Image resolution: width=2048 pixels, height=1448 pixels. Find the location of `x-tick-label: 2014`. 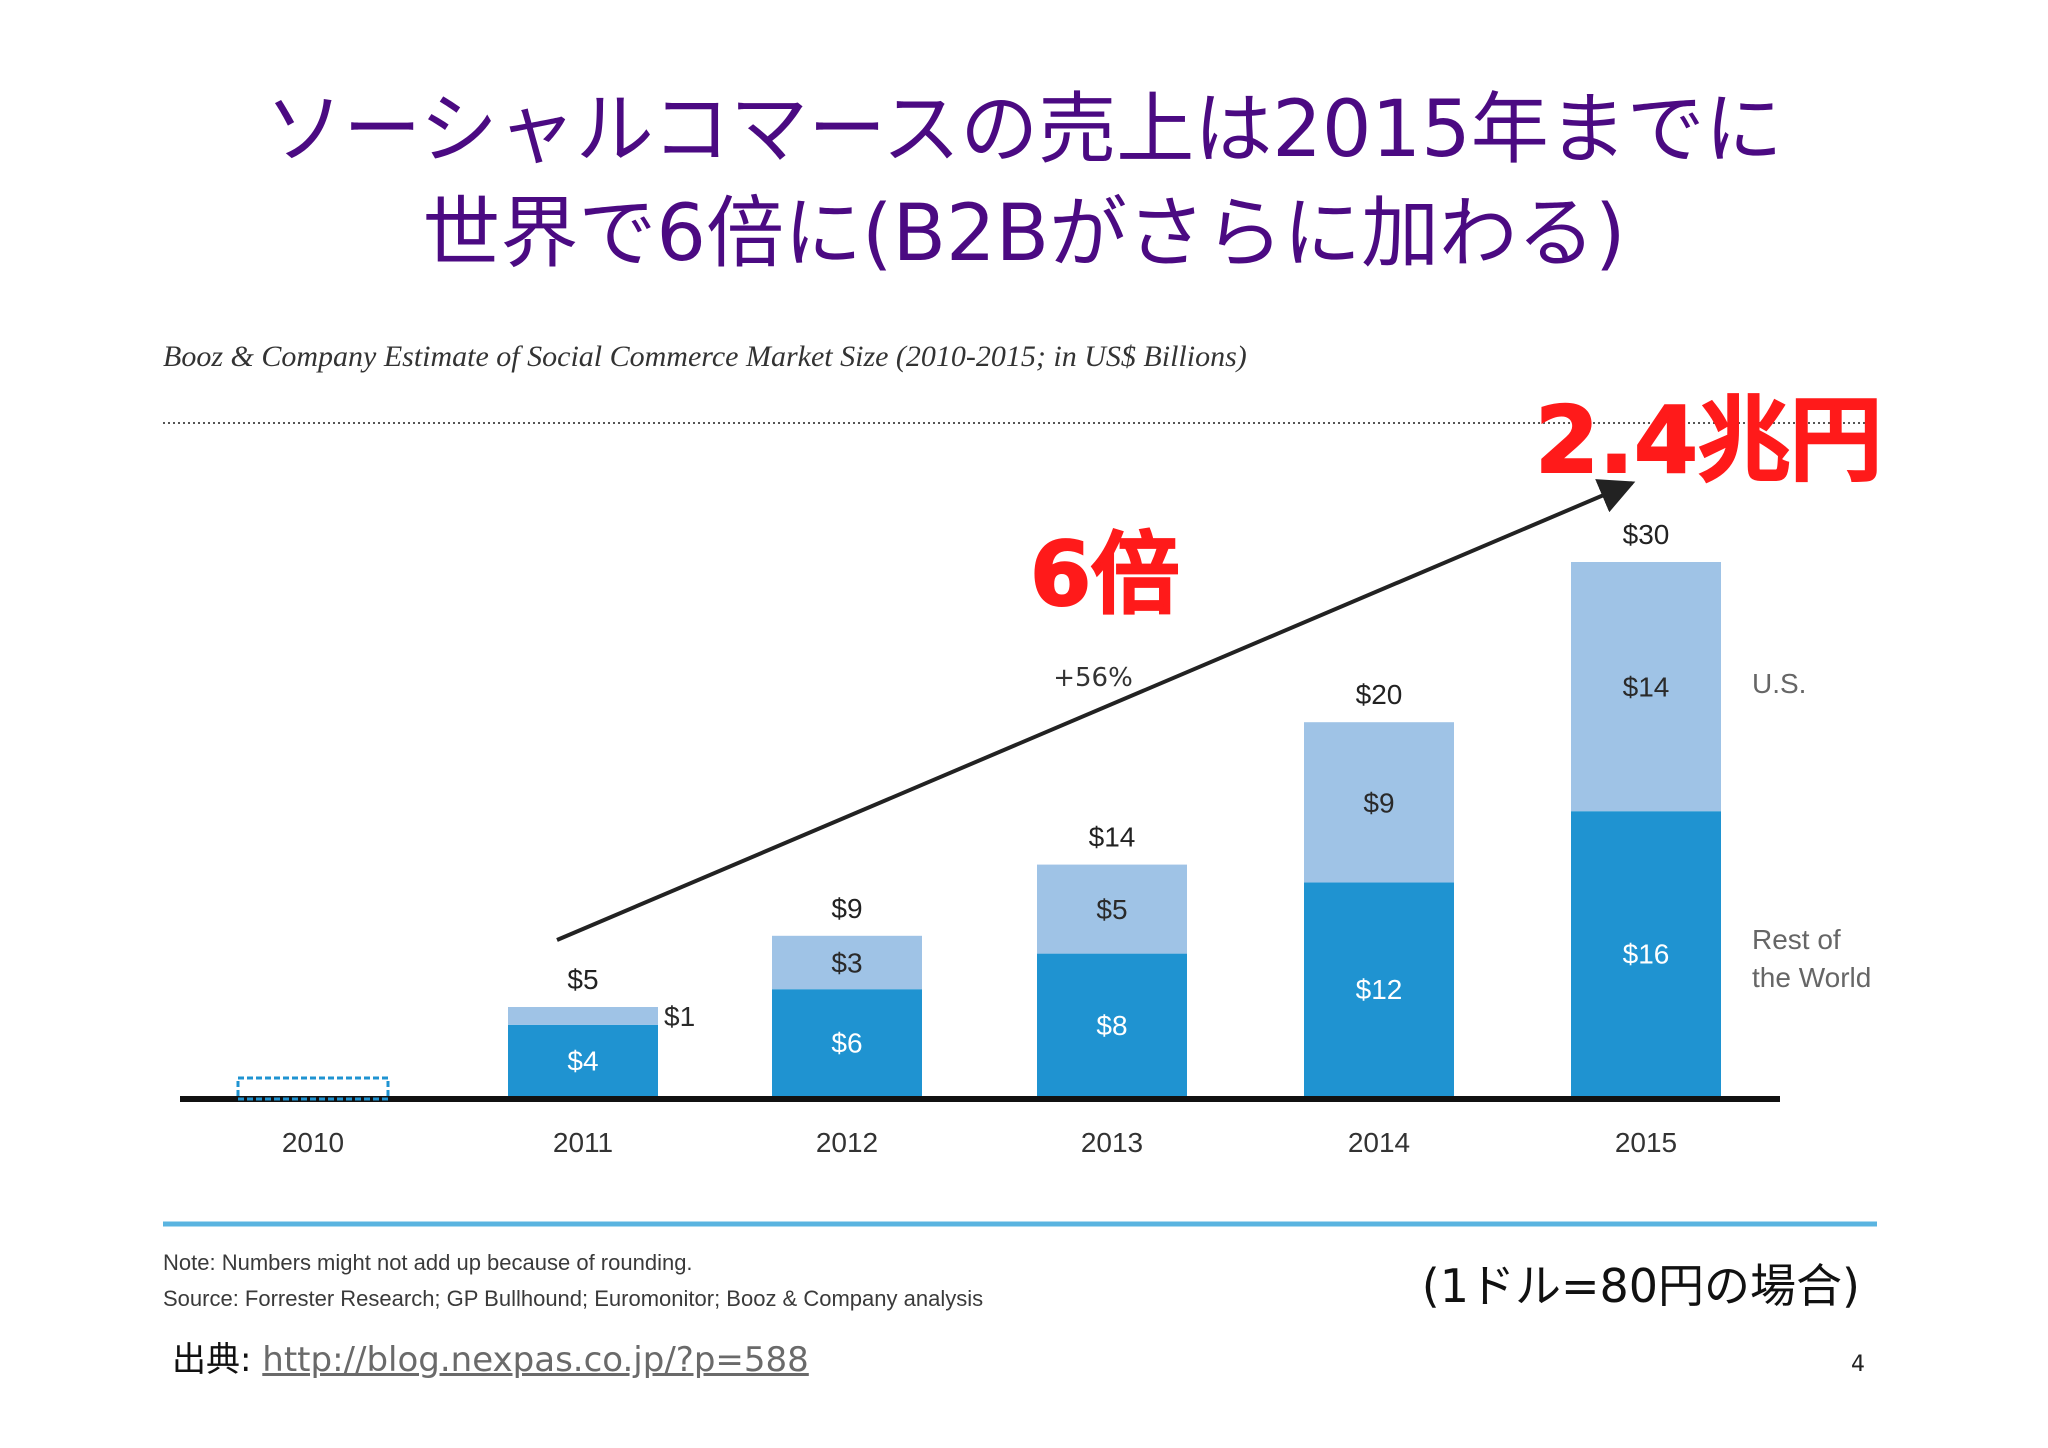

x-tick-label: 2014 is located at coordinates (1379, 1142).